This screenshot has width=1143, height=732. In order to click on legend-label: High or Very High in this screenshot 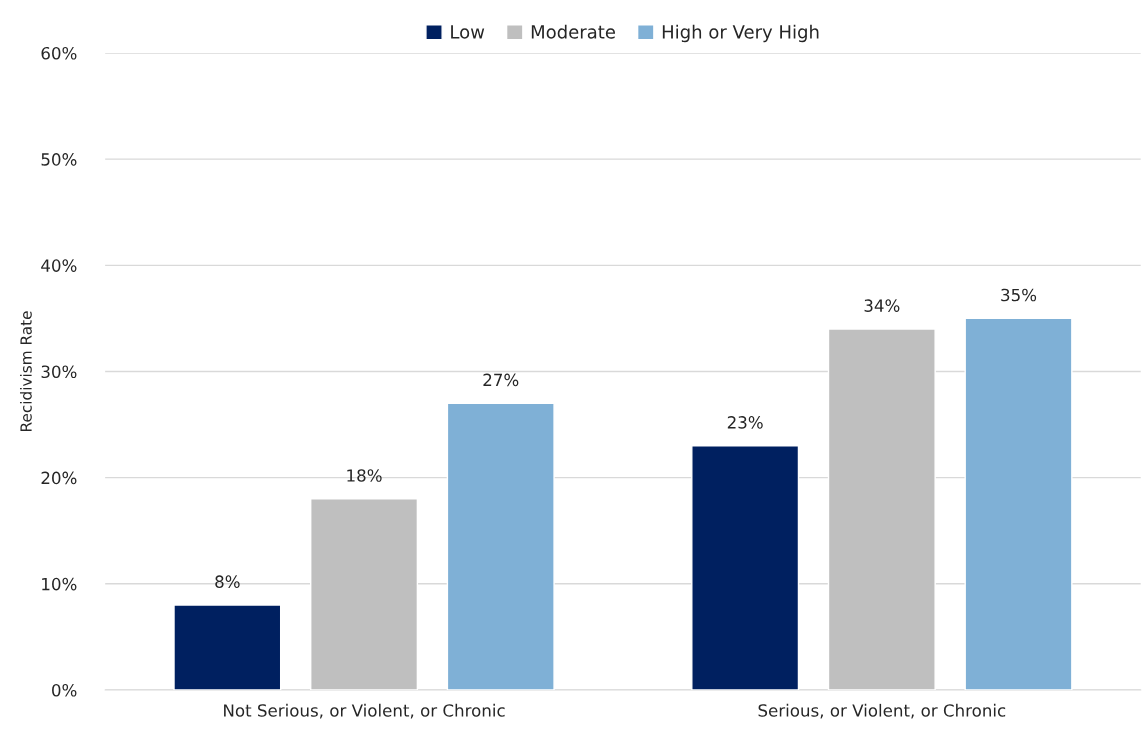, I will do `click(740, 33)`.